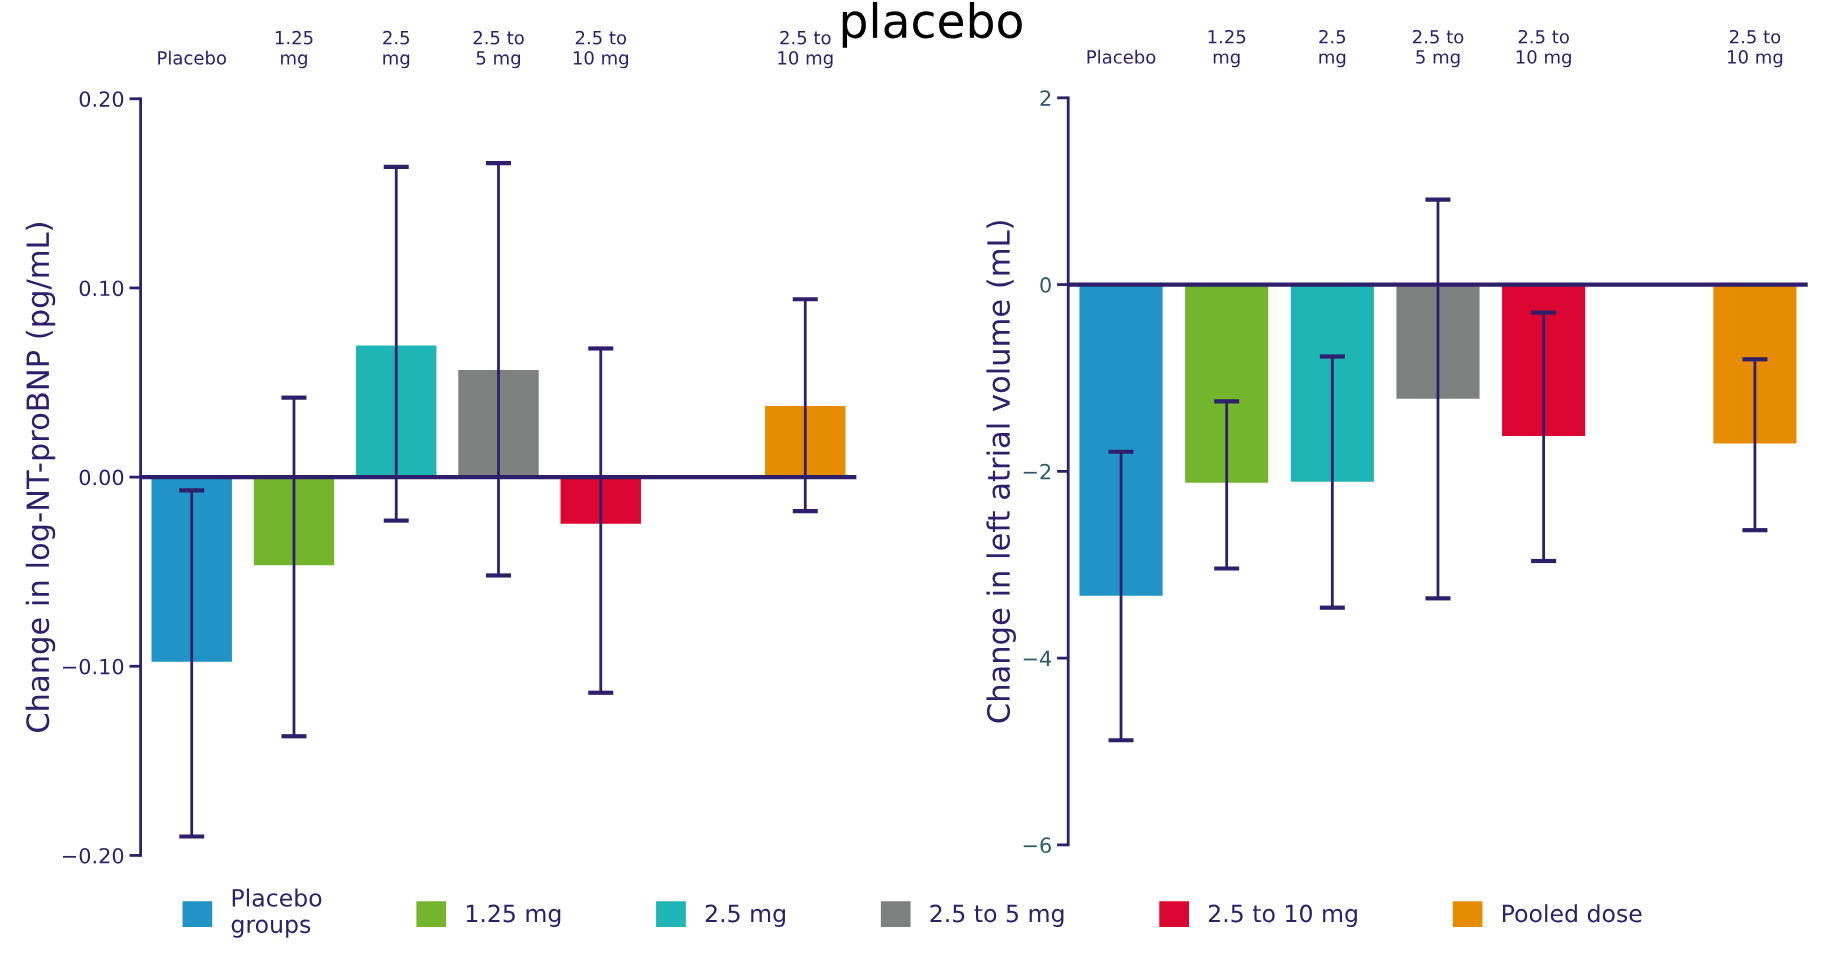 This screenshot has height=959, width=1826. Describe the element at coordinates (276, 913) in the screenshot. I see `legend-label: Placebo groups` at that location.